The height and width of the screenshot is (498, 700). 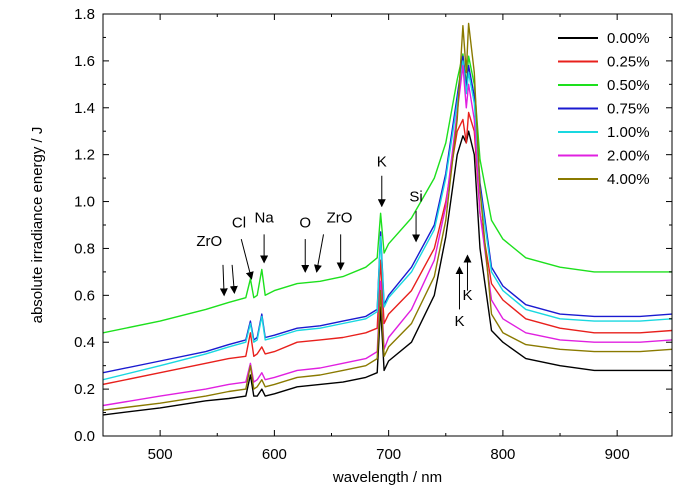 What do you see at coordinates (617, 454) in the screenshot?
I see `x-tick-label: 900` at bounding box center [617, 454].